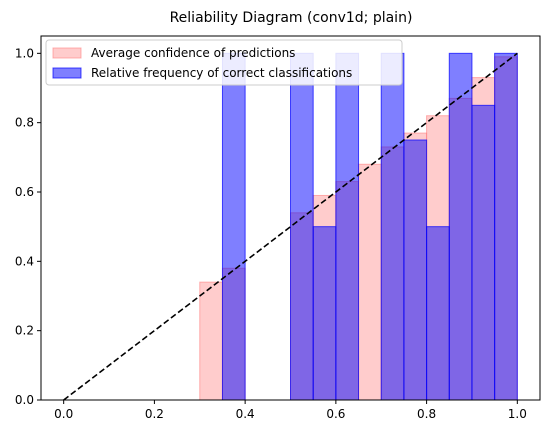  What do you see at coordinates (24, 400) in the screenshot?
I see `y-tick-label: 0.0` at bounding box center [24, 400].